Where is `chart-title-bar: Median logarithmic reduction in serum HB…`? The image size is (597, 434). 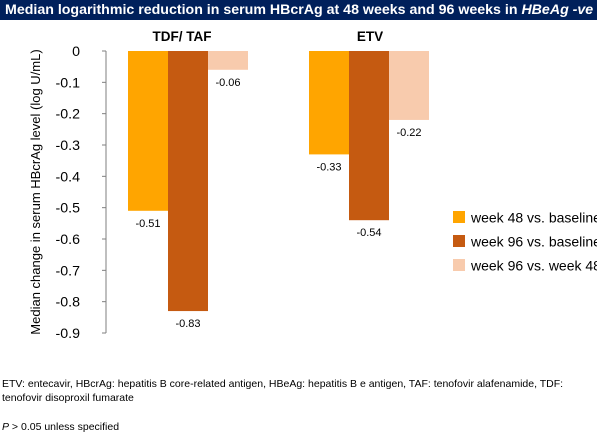
chart-title-bar: Median logarithmic reduction in serum HB… is located at coordinates (298, 10).